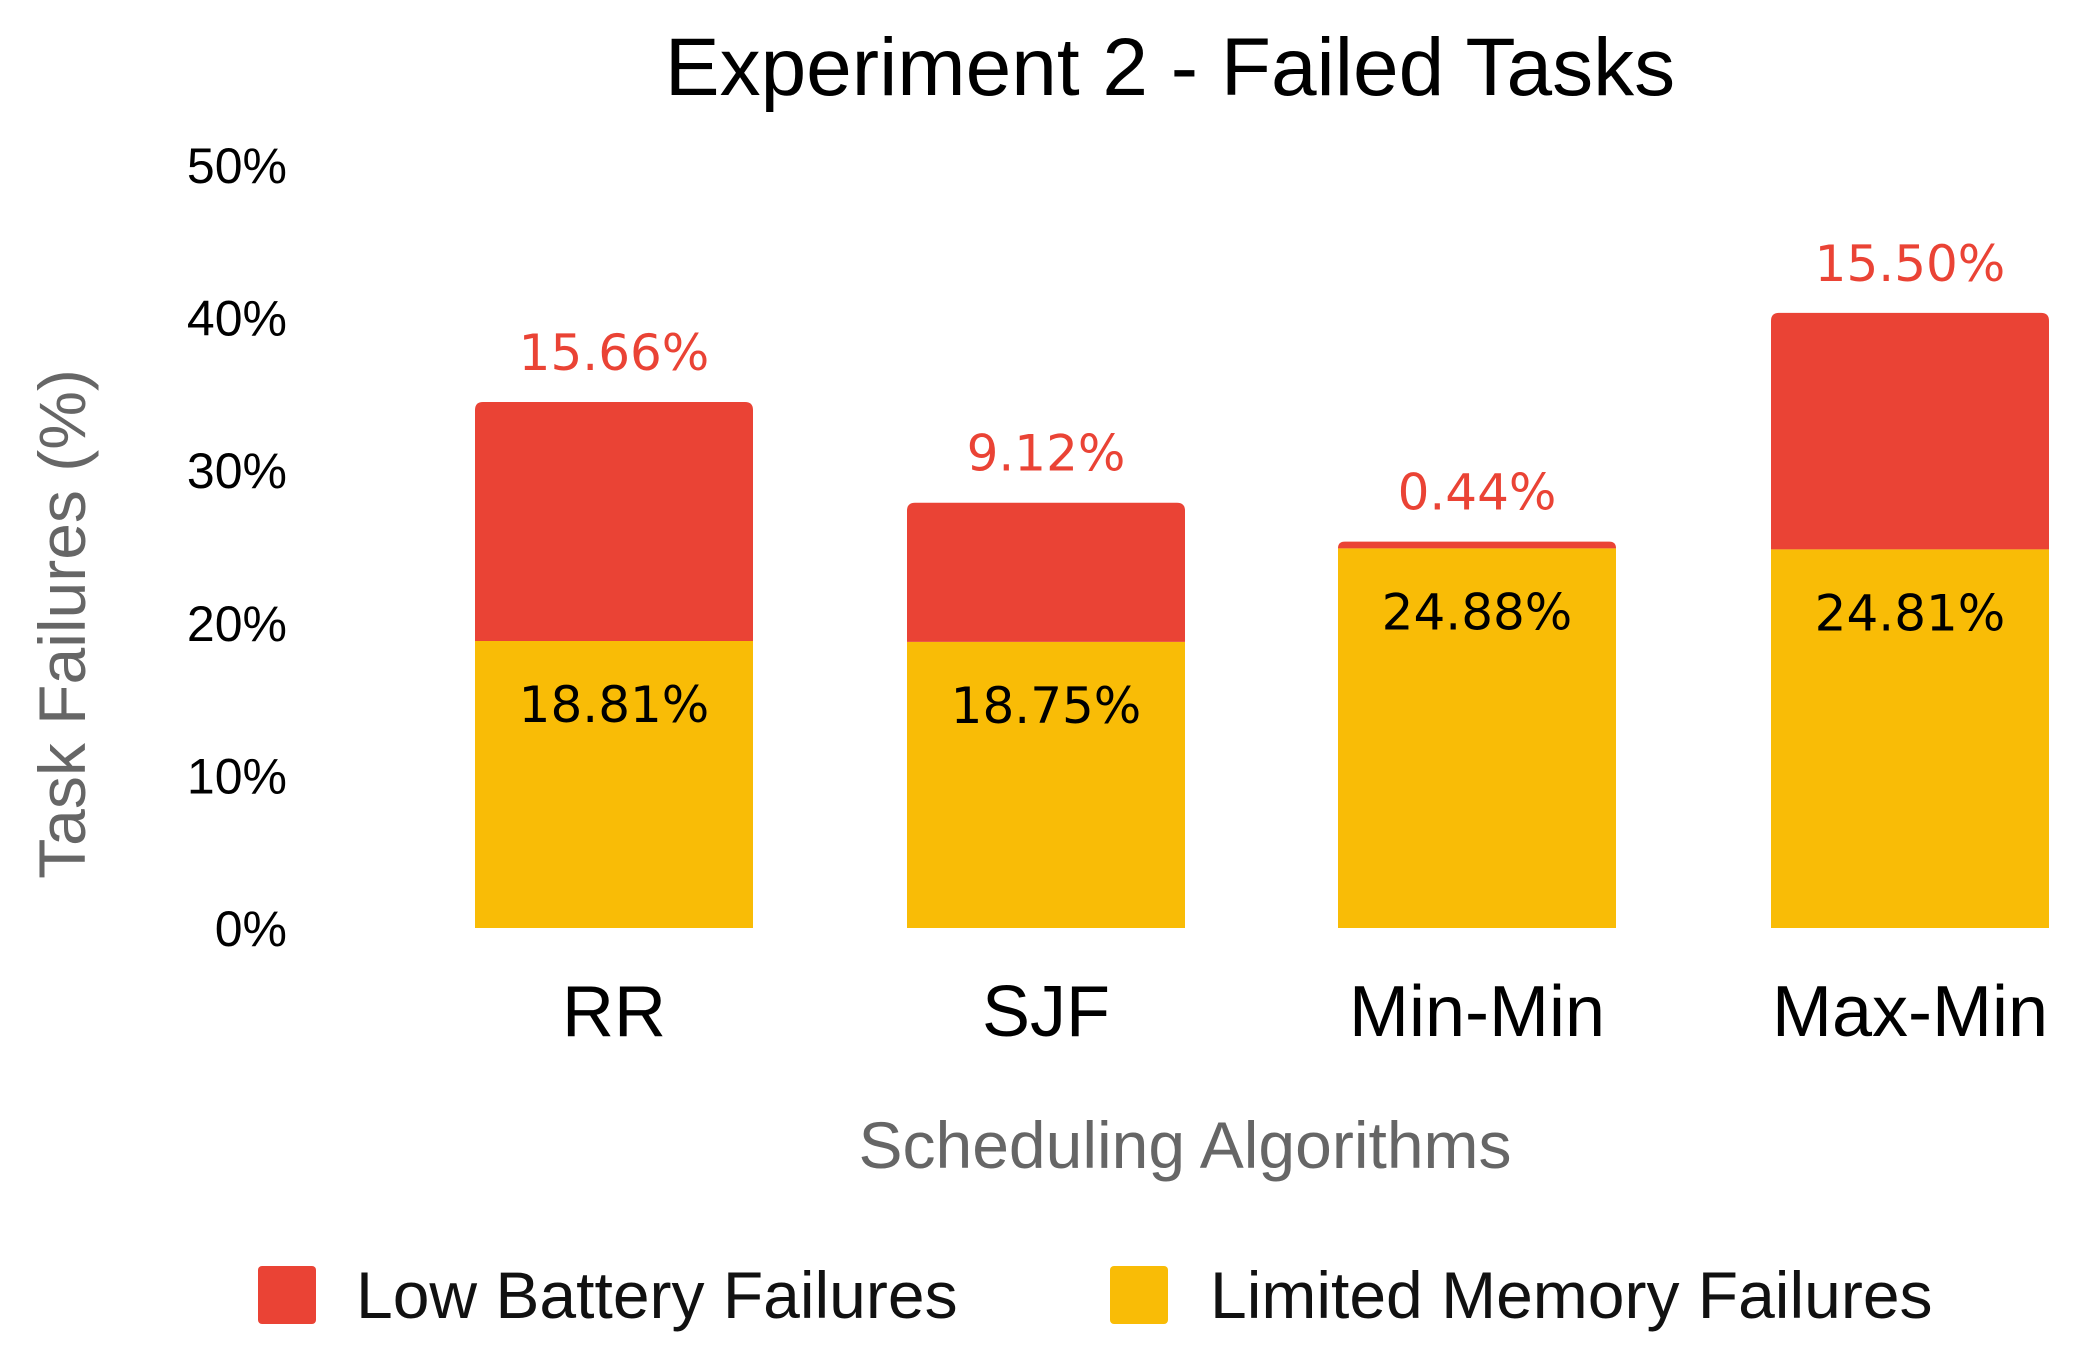 The width and height of the screenshot is (2074, 1354). I want to click on data-label-limited-memory-failures-sjf: 18.75%, so click(1046, 706).